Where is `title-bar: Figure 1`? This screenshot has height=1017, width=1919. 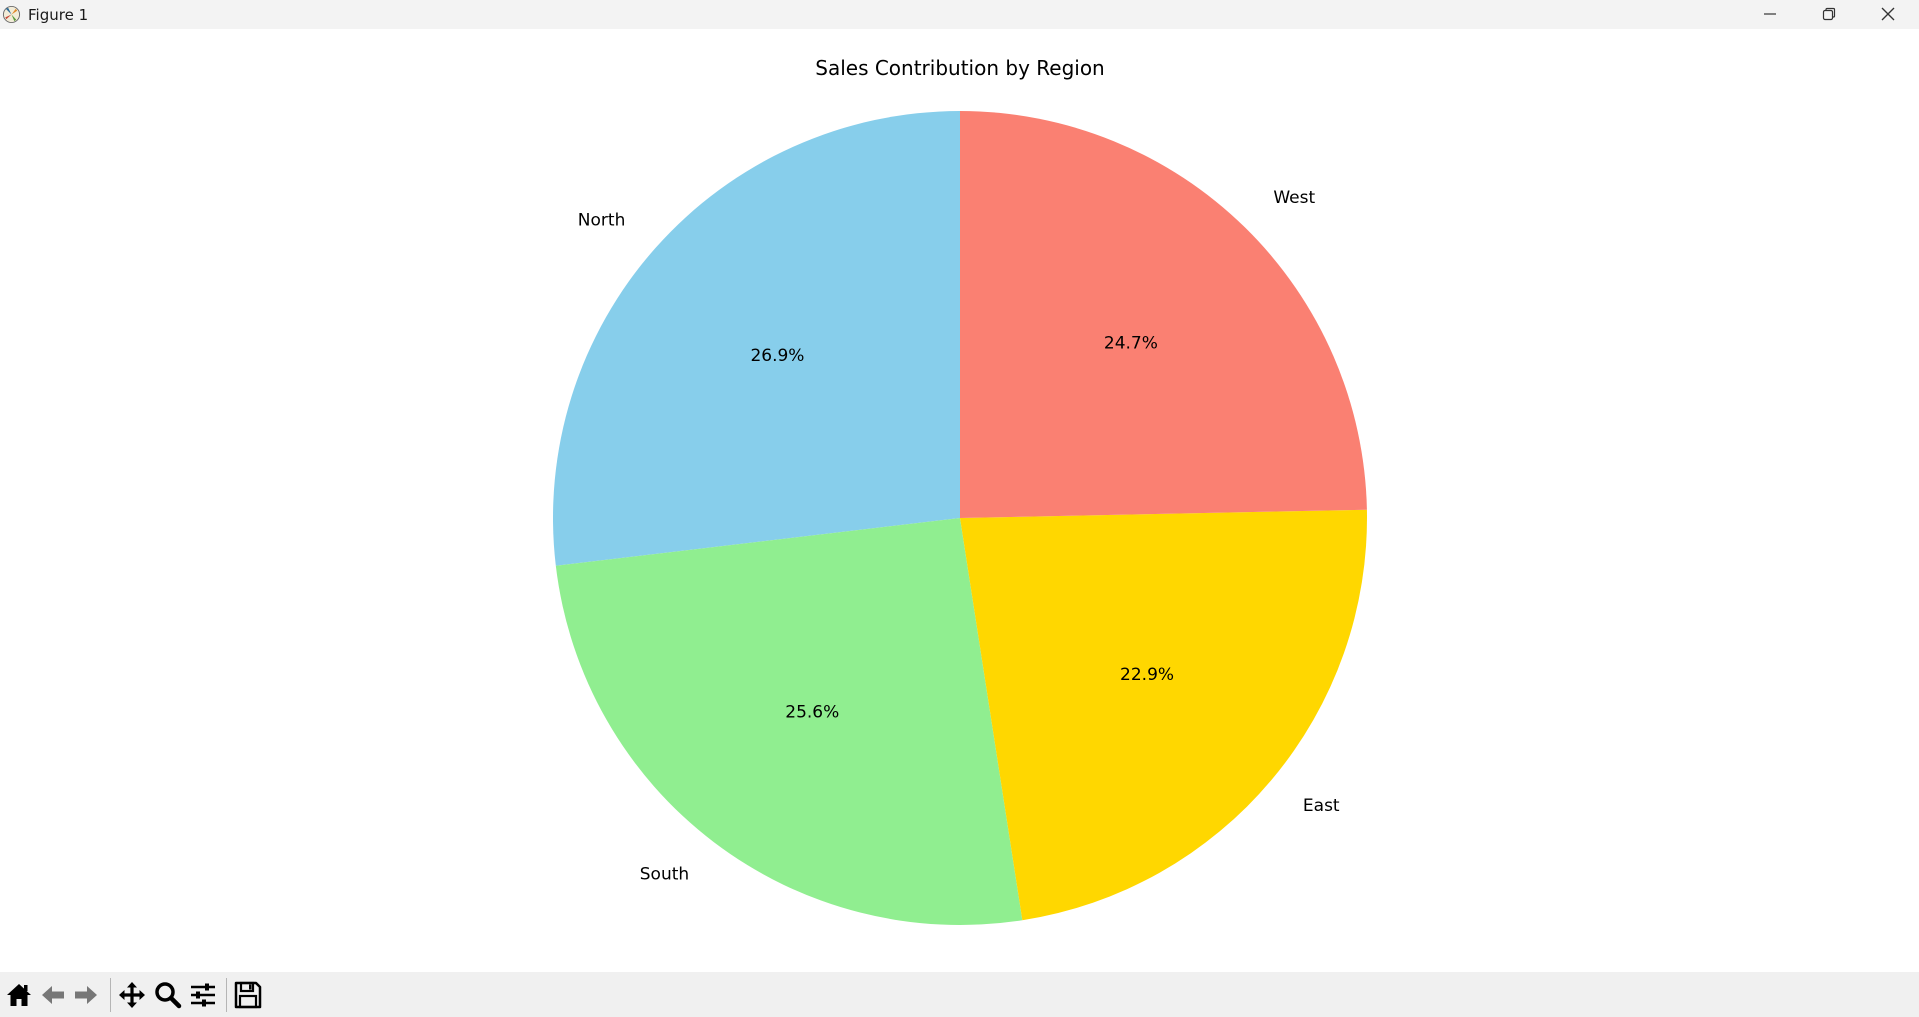 title-bar: Figure 1 is located at coordinates (959, 14).